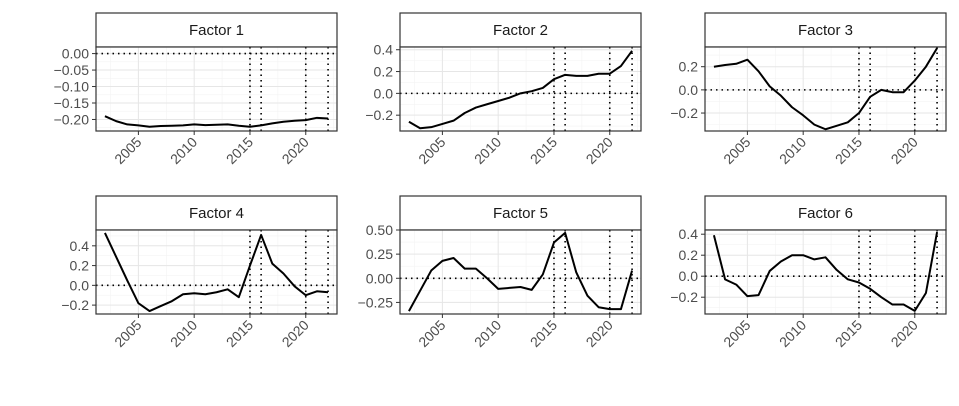  I want to click on facet-panel-4: Factor 4 0.4 0.2 0.0 −0.2 2005 2010 2015 2020, so click(199, 272).